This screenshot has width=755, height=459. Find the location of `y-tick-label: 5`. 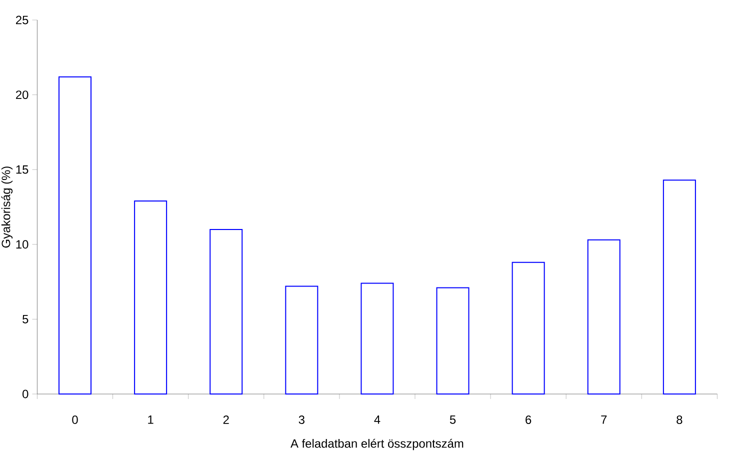

y-tick-label: 5 is located at coordinates (25, 319).